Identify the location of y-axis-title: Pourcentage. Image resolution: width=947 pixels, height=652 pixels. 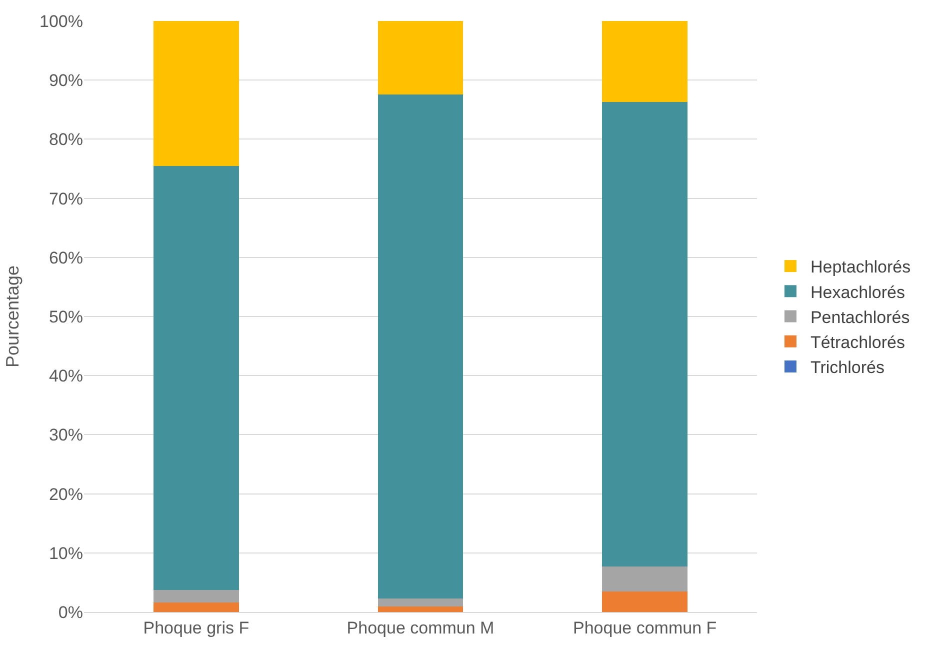
(12, 316).